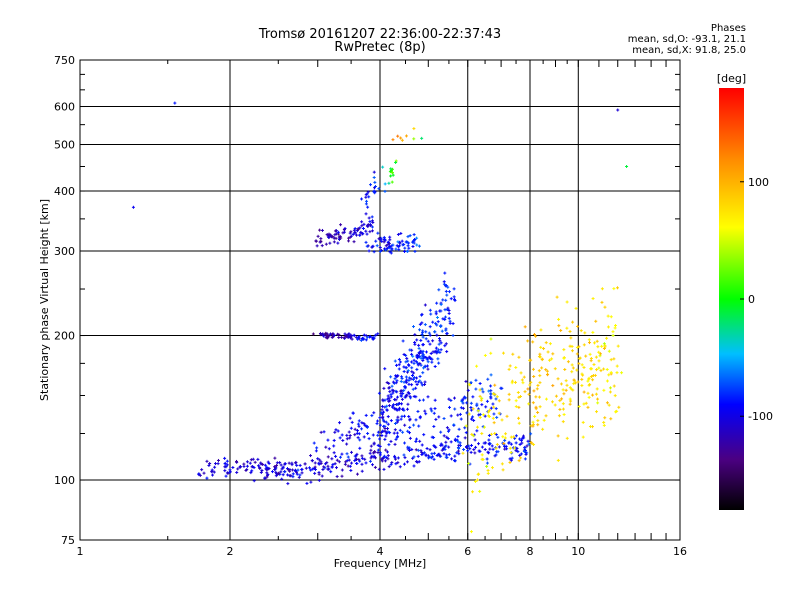 Image resolution: width=800 pixels, height=600 pixels. Describe the element at coordinates (230, 551) in the screenshot. I see `x-tick-label: 2` at that location.